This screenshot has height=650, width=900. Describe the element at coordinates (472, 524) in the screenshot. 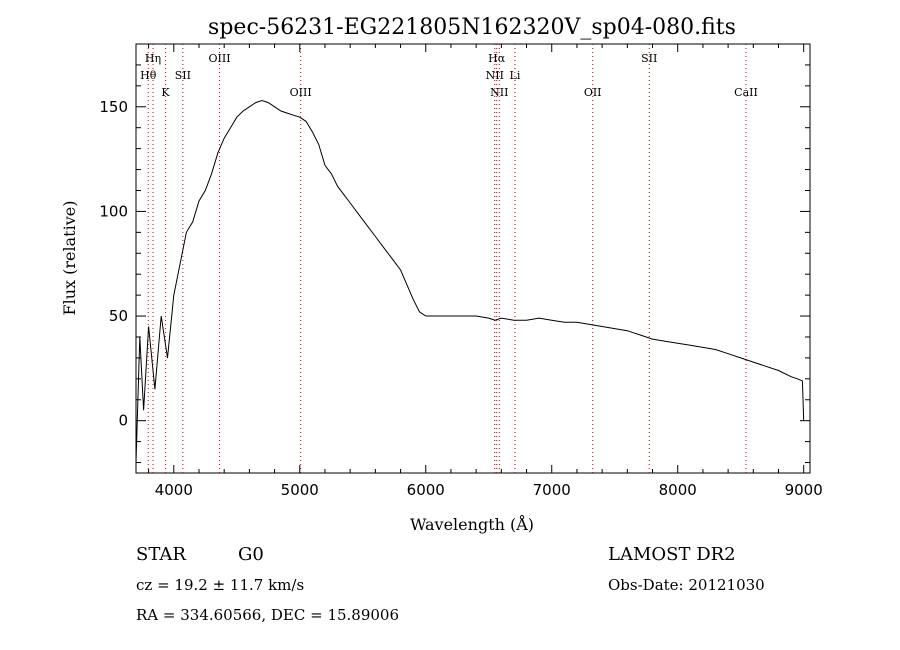

I see `x-axis-label: Wavelength (Å)` at that location.